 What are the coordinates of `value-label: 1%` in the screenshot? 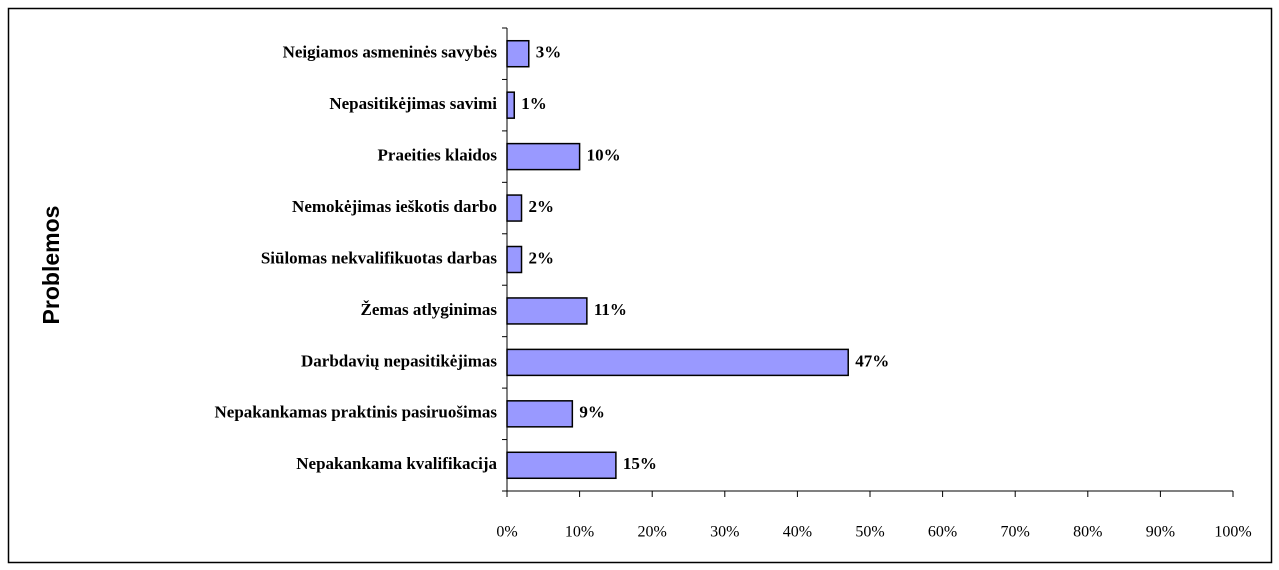 It's located at (534, 103).